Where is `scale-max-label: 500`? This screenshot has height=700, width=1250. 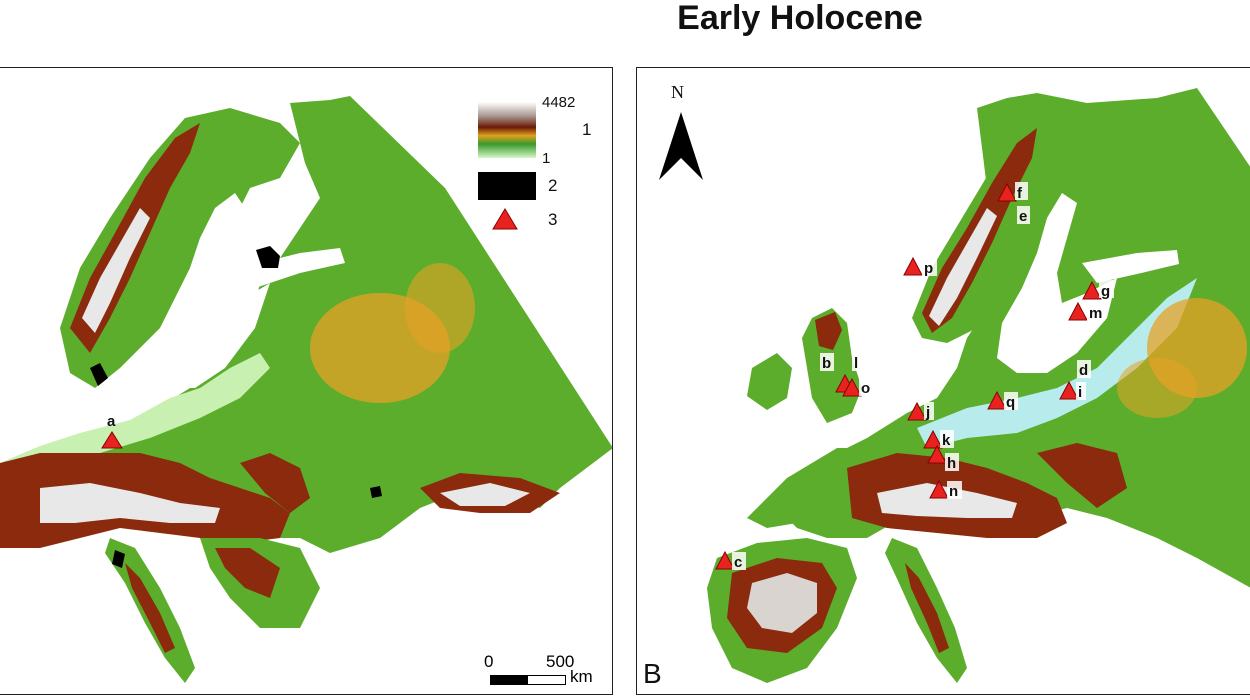
scale-max-label: 500 is located at coordinates (560, 661).